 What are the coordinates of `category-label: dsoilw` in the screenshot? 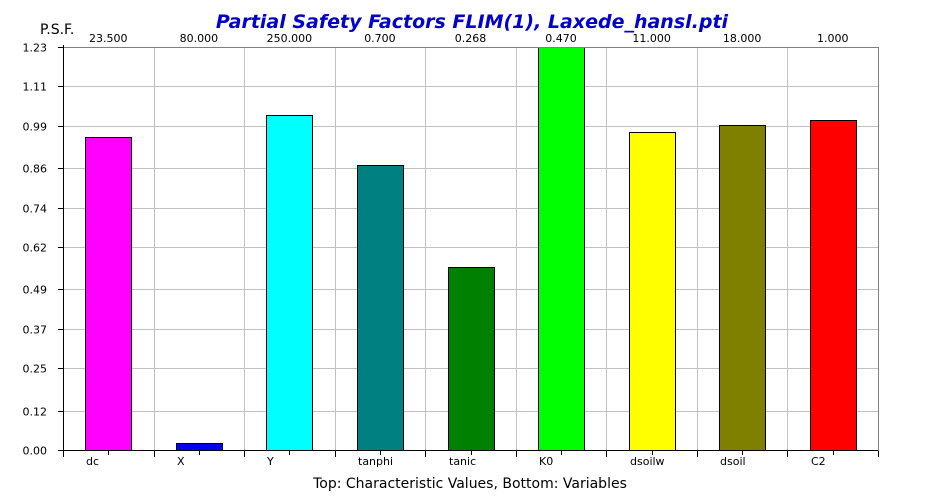 It's located at (647, 461).